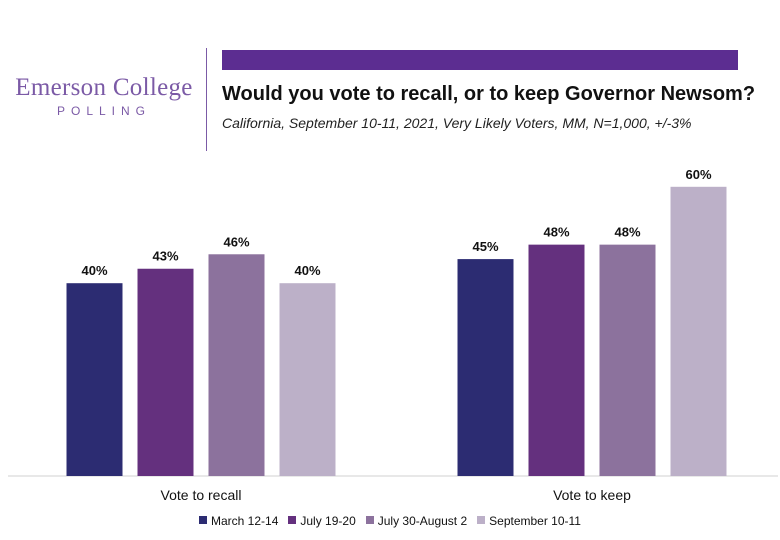  I want to click on legend-item: July 30-August 2, so click(416, 521).